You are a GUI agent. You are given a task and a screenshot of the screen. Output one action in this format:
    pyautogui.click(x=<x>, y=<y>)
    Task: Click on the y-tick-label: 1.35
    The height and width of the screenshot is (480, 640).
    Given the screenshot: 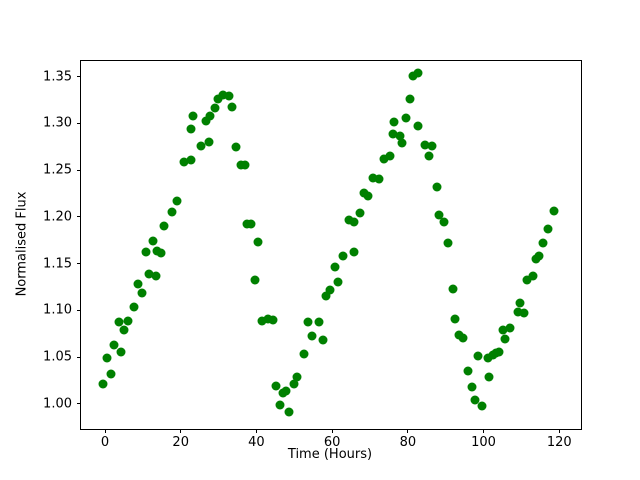 What is the action you would take?
    pyautogui.click(x=57, y=77)
    